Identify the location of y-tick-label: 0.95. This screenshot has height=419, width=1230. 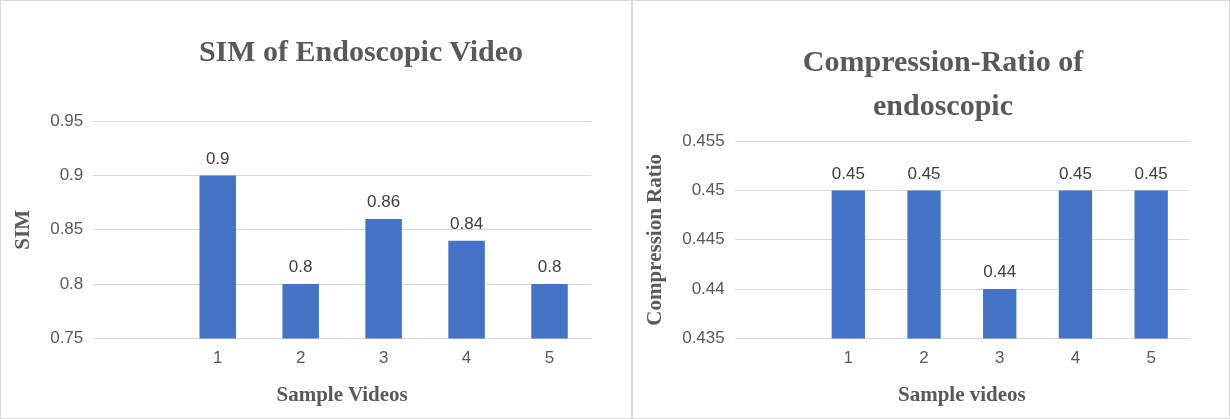
(67, 120).